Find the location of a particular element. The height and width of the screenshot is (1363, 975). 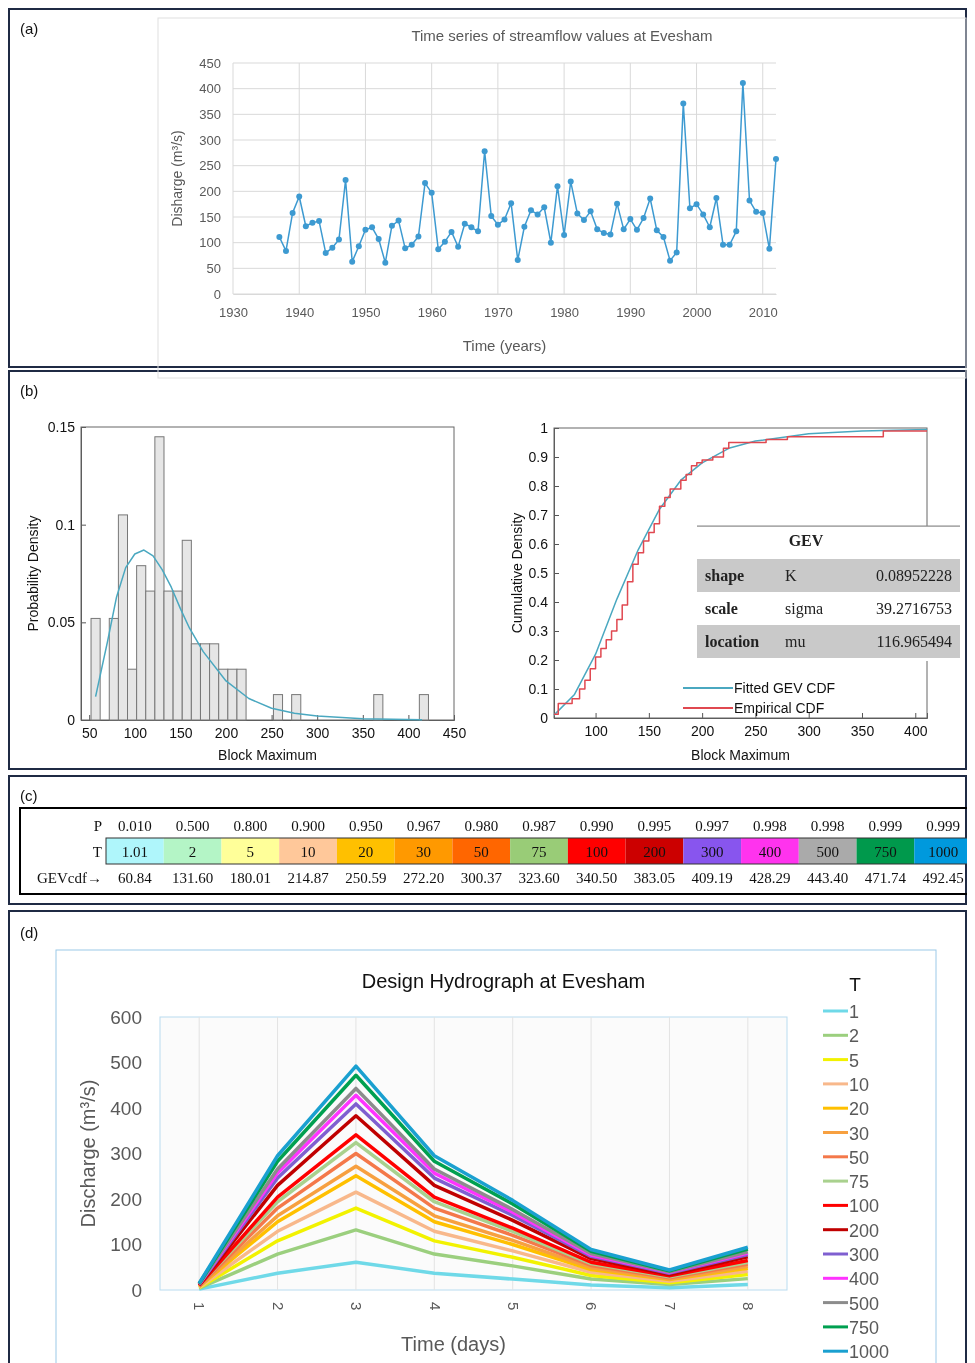

x-axis-title: Time (days) is located at coordinates (453, 1344).